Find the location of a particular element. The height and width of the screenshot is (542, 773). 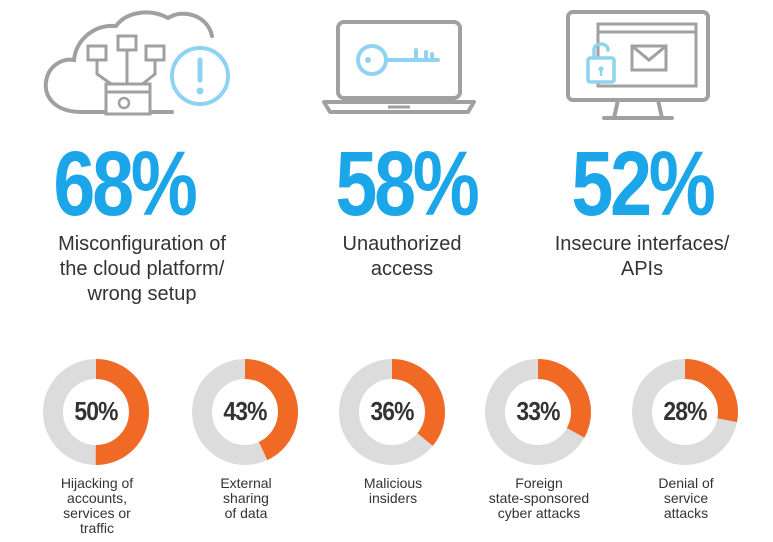

donut-chart-denial-of-service: 28% Denial of service attacks is located at coordinates (686, 450).